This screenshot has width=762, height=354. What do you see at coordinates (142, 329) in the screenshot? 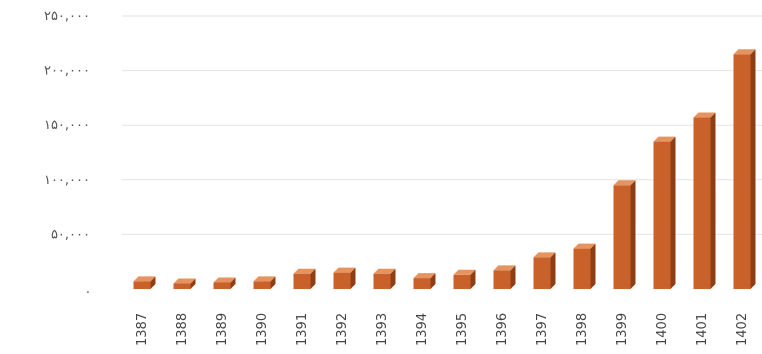
I see `x-tick-label: 1387` at bounding box center [142, 329].